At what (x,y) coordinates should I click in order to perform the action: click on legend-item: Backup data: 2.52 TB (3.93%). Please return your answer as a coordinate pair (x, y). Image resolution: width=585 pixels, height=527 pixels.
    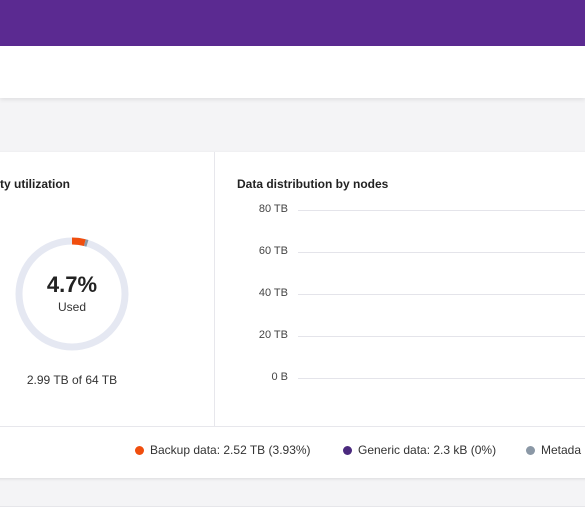
    Looking at the image, I should click on (223, 450).